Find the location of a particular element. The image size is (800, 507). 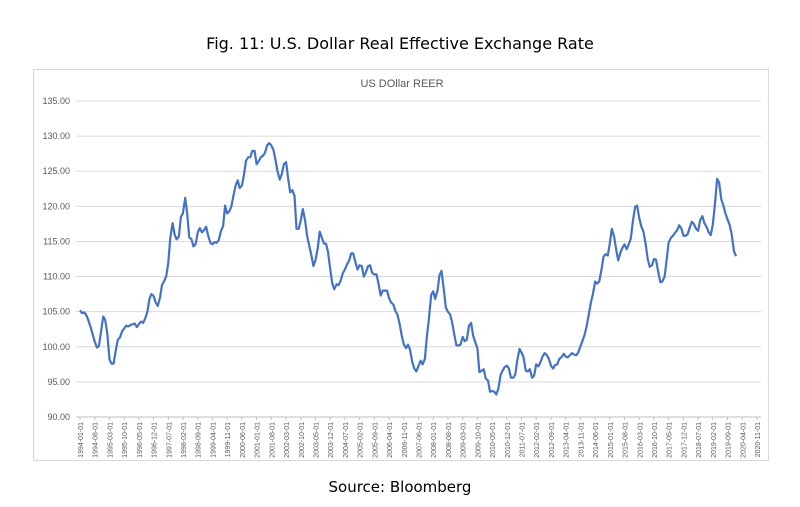

x-tick-label: 2002-03-01 is located at coordinates (287, 440).